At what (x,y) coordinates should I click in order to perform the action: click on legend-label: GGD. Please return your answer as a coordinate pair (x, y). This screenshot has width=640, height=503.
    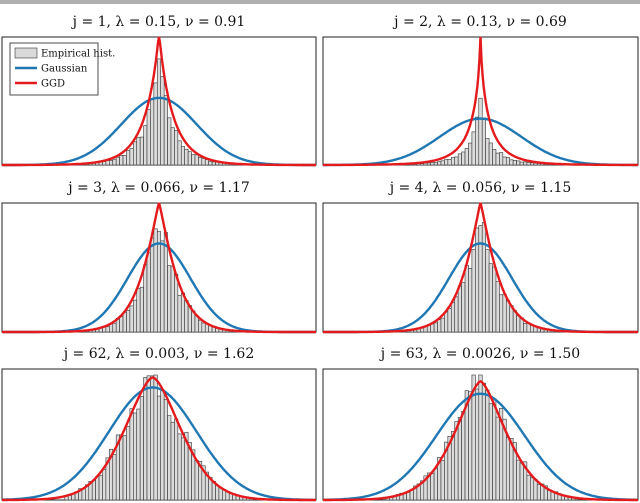
    Looking at the image, I should click on (53, 84).